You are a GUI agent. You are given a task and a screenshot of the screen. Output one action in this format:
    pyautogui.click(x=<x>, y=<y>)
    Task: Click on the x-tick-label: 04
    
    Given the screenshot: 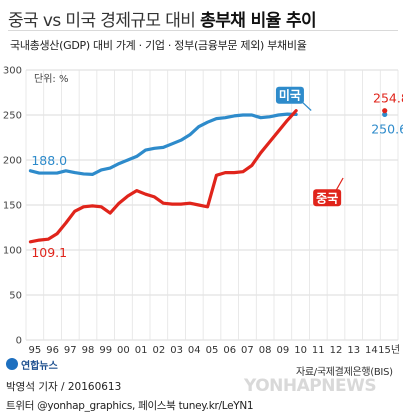 What is the action you would take?
    pyautogui.click(x=194, y=350)
    